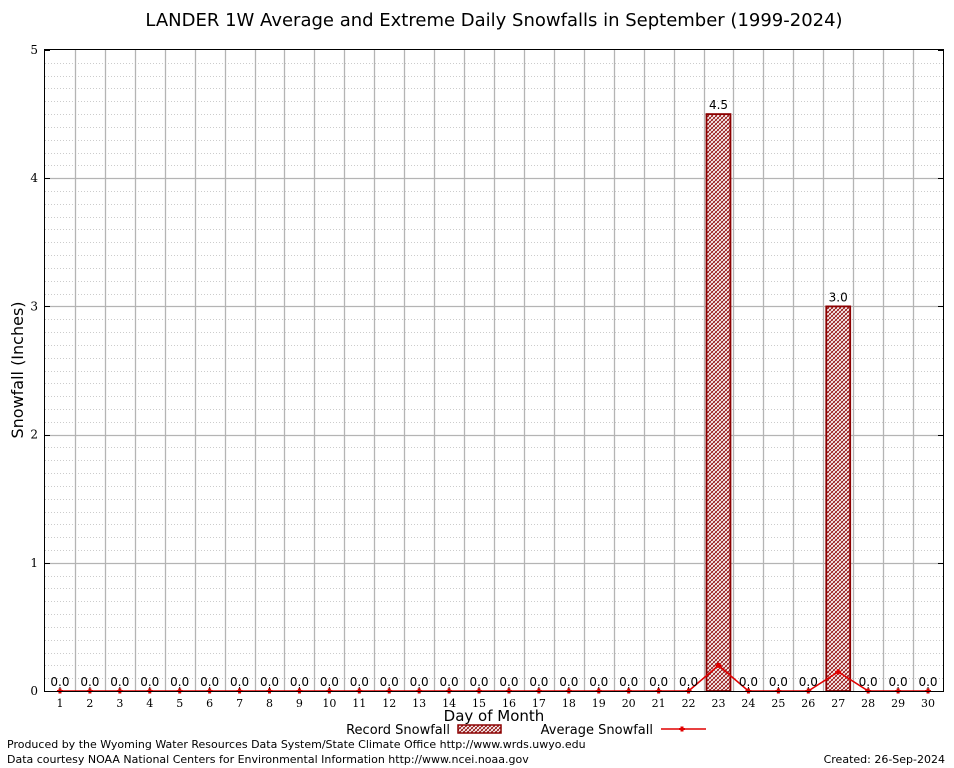 The image size is (954, 768). Describe the element at coordinates (884, 759) in the screenshot. I see `footer-created: Created: 26-Sep-2024` at that location.